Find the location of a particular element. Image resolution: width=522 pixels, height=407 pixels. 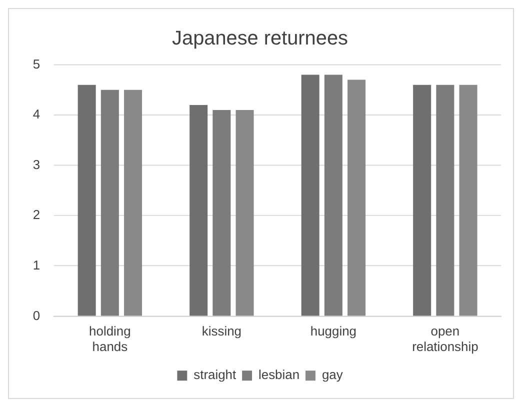

y-tick-label: 4 is located at coordinates (36, 114).